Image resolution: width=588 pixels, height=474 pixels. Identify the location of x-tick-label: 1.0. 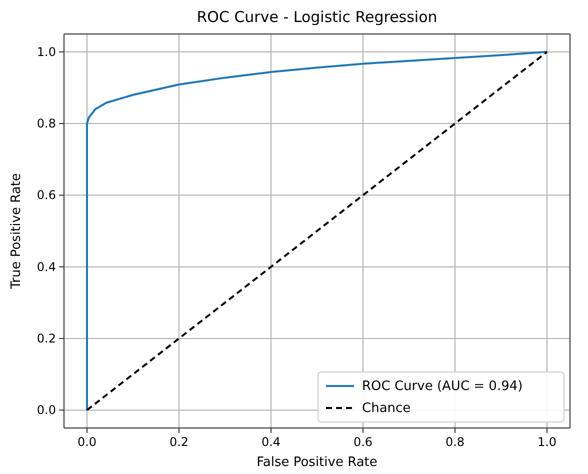
(547, 442).